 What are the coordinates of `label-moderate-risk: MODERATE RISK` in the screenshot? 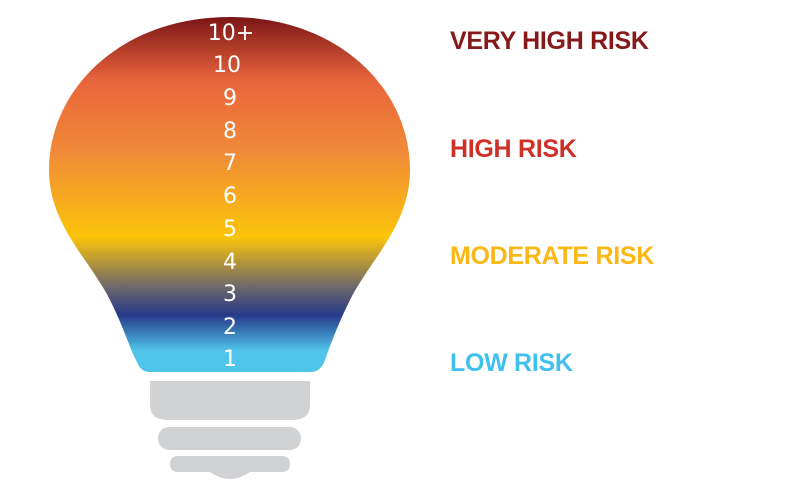 It's located at (552, 256).